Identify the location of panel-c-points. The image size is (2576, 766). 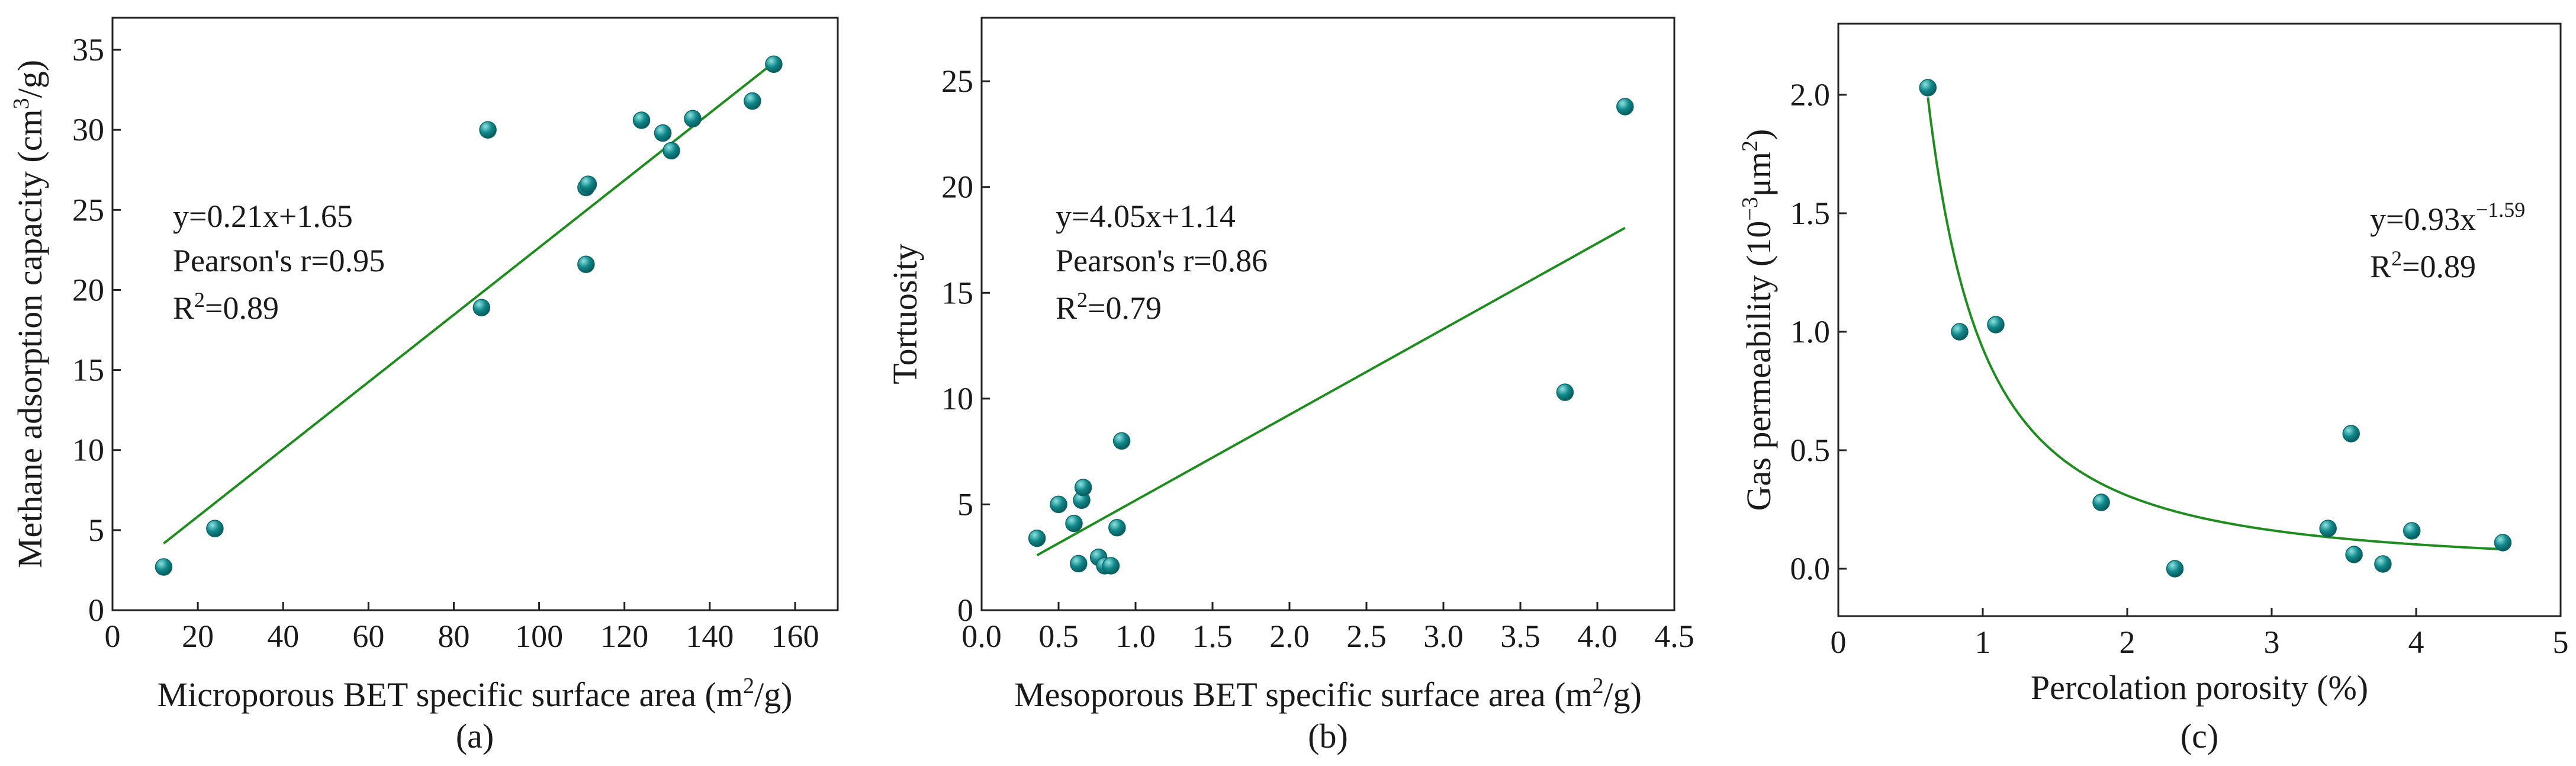
(2216, 328).